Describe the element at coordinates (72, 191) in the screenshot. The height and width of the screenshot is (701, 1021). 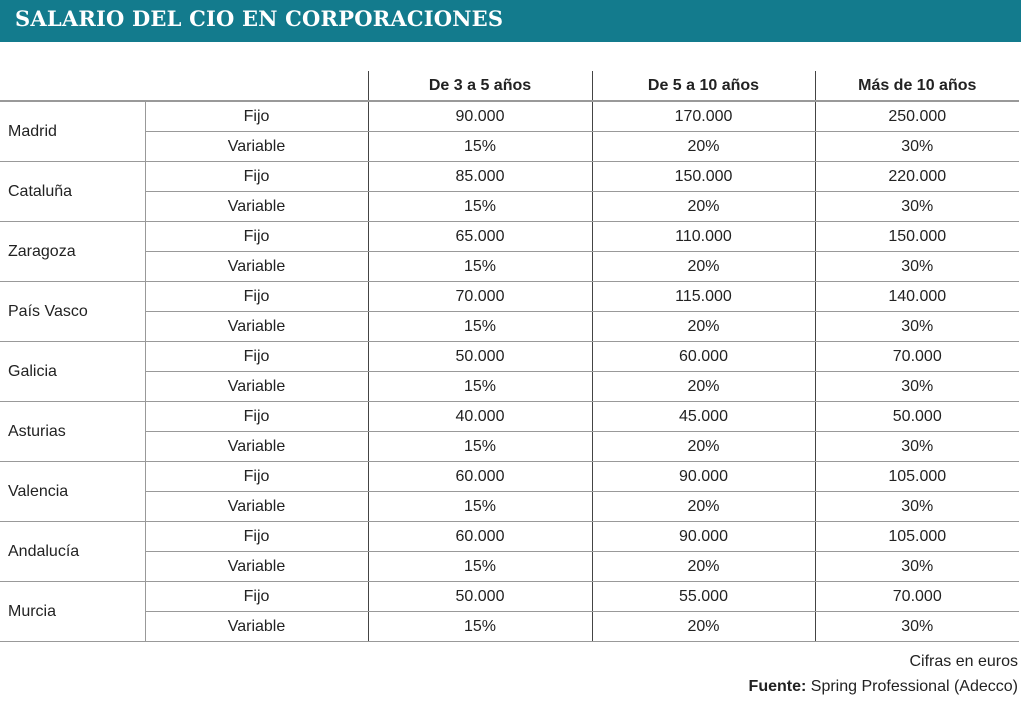
I see `region-cell: Cataluña` at that location.